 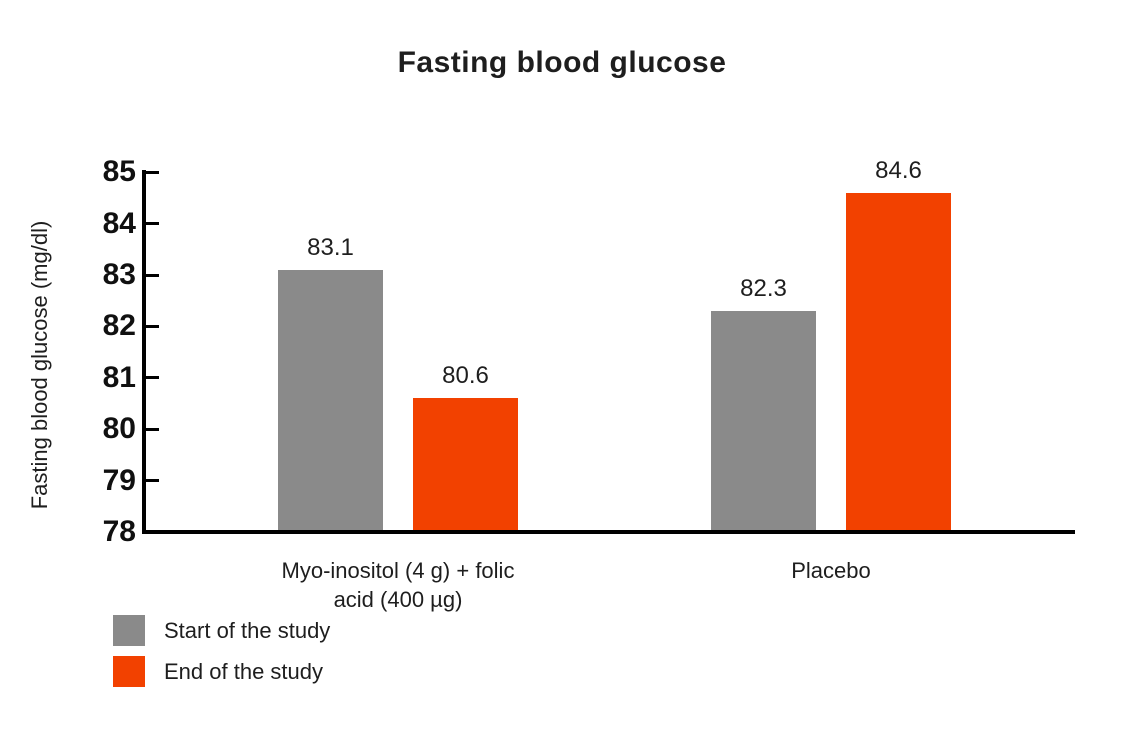 What do you see at coordinates (562, 62) in the screenshot?
I see `chart-title: Fasting blood glucose` at bounding box center [562, 62].